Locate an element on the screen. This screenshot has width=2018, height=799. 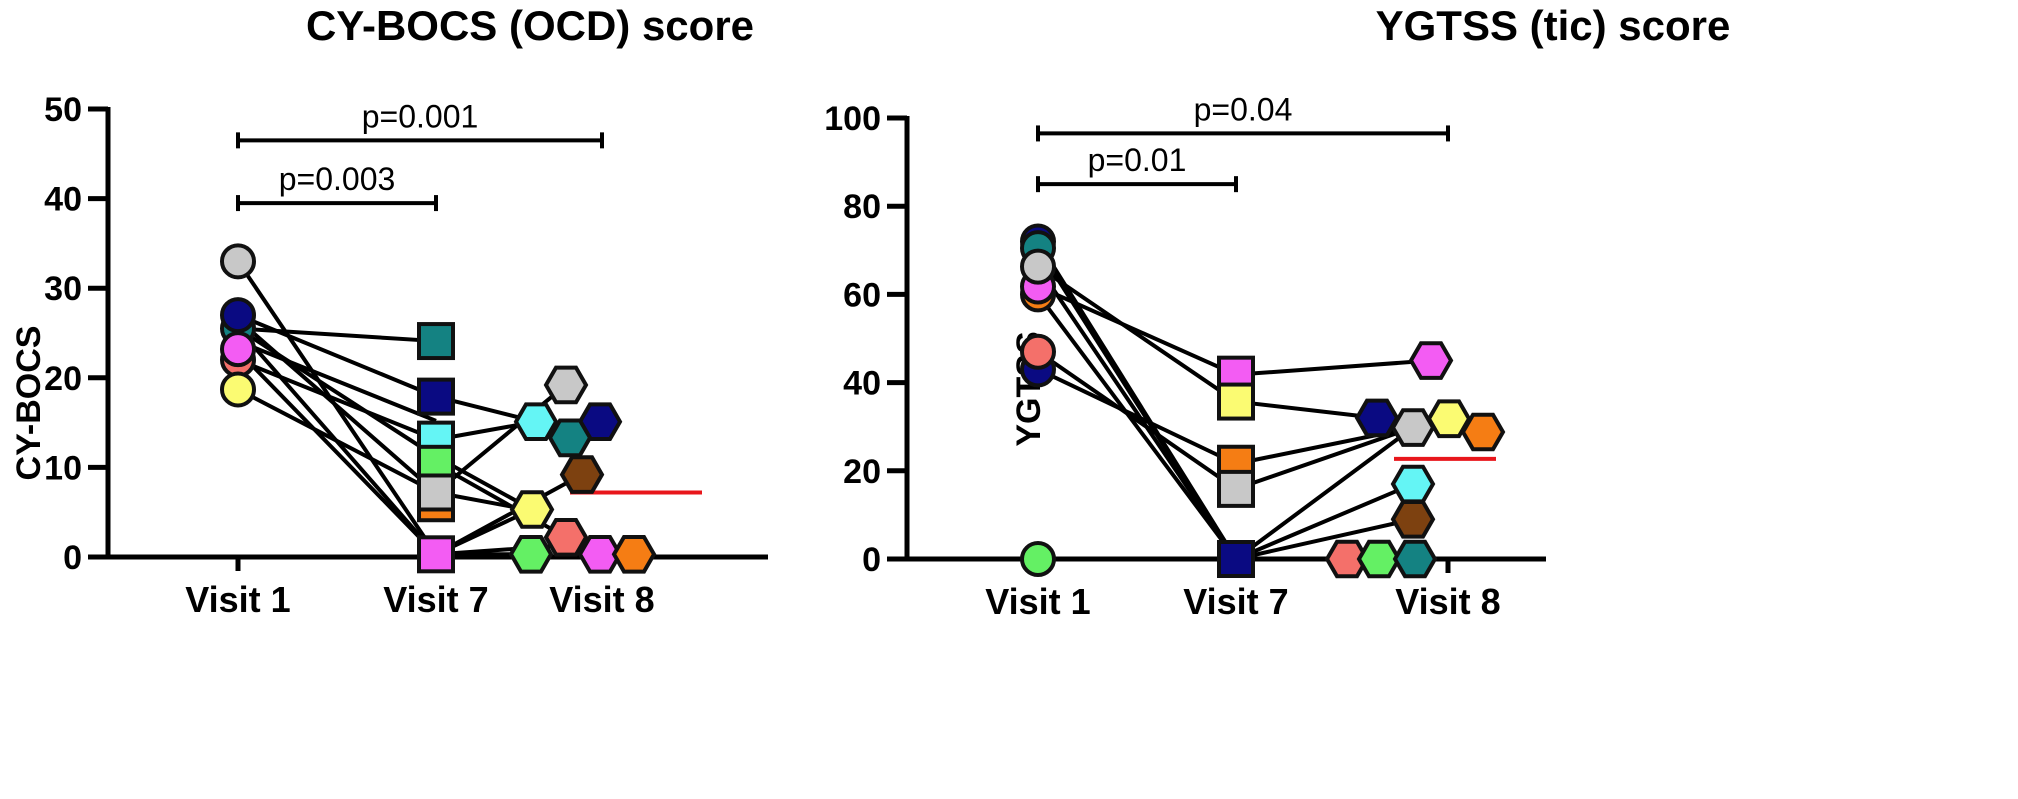
cybocs-x-labels: Visit 1 Visit 7 Visit 8 is located at coordinates (419, 599).